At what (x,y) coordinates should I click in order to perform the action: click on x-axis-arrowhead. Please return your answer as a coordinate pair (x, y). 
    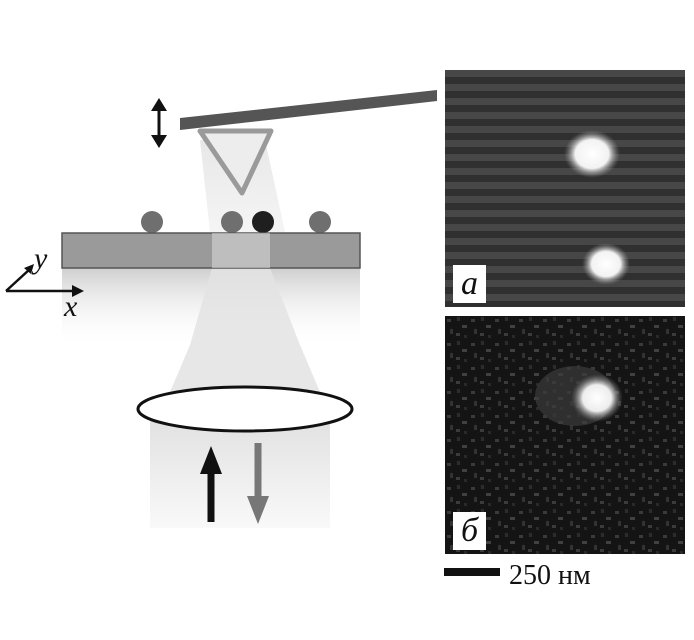
    Looking at the image, I should click on (78, 291).